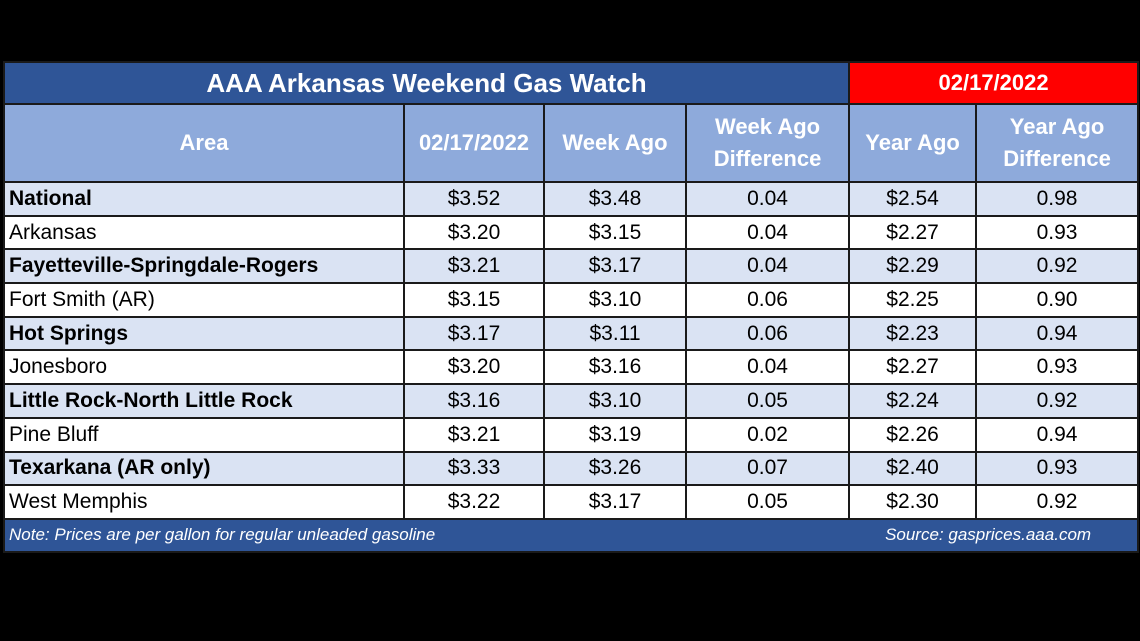 This screenshot has width=1140, height=641. Describe the element at coordinates (204, 266) in the screenshot. I see `area-cell: Fayetteville-Springdale-Rogers` at that location.